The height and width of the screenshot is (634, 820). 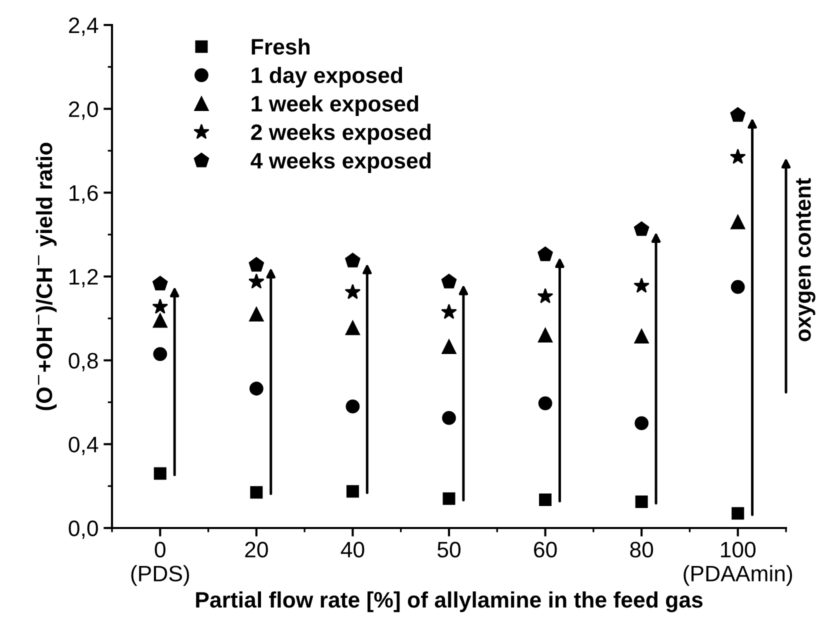 What do you see at coordinates (83, 529) in the screenshot?
I see `y-tick-label: 0,0` at bounding box center [83, 529].